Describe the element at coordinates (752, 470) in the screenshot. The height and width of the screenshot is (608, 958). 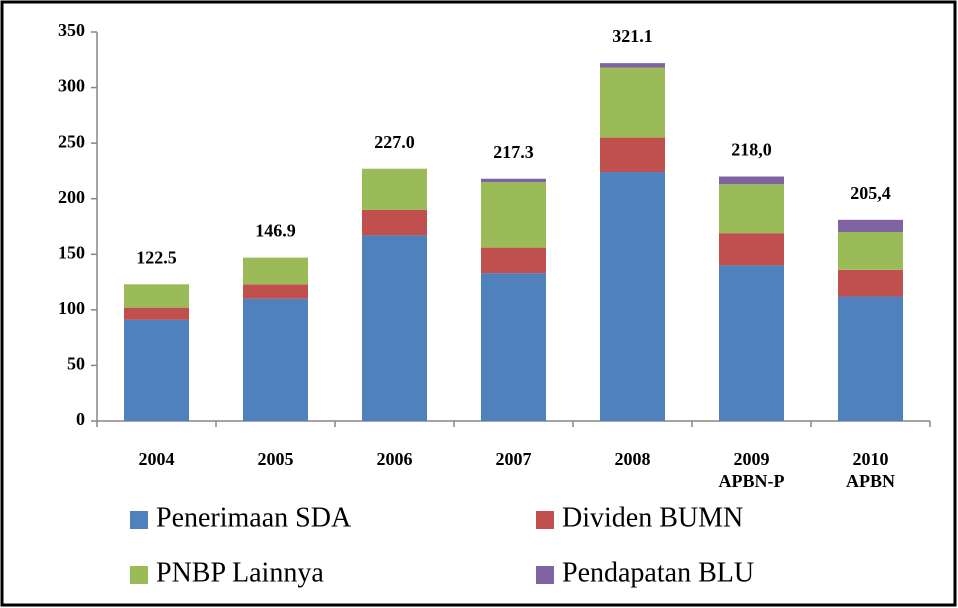
I see `x-tick-label: 2009 APBN-P` at that location.